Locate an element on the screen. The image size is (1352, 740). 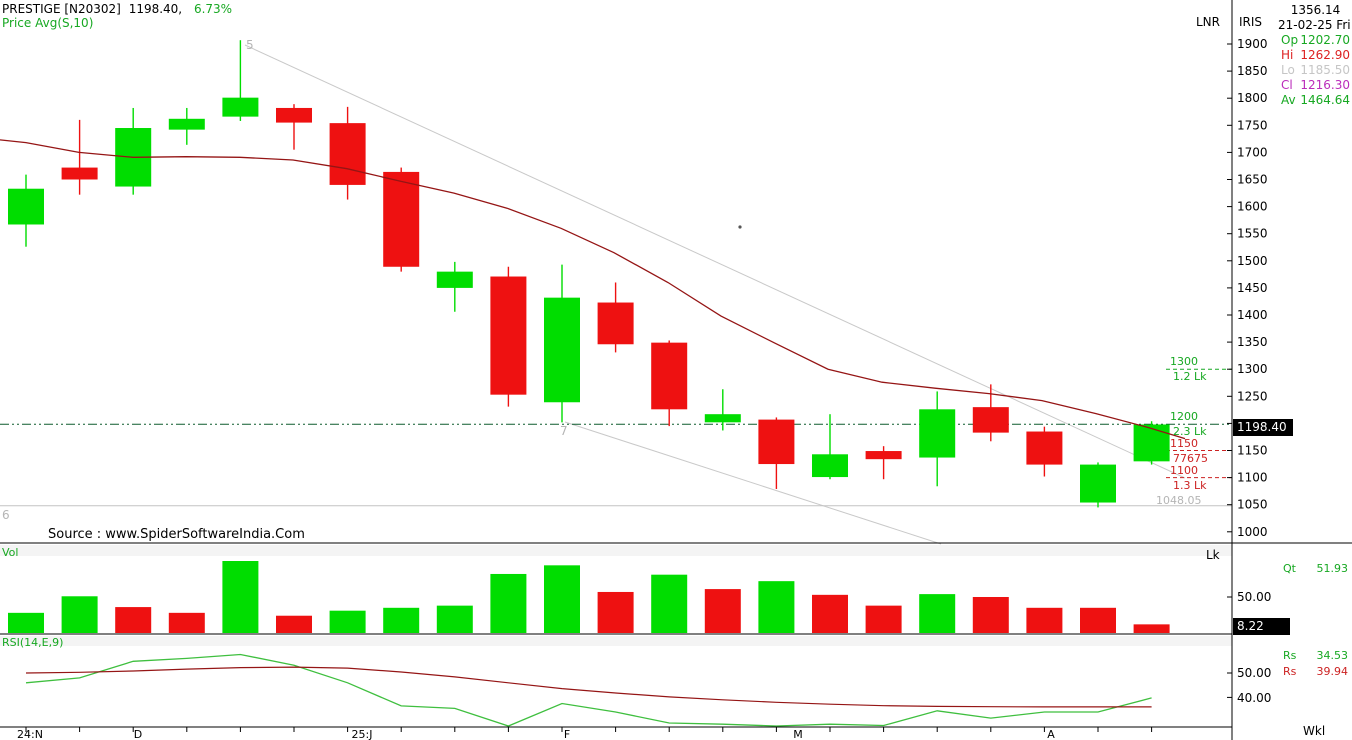
header-line: PRESTIGE [N20302] 1198.40, 6.73% is located at coordinates (117, 9).